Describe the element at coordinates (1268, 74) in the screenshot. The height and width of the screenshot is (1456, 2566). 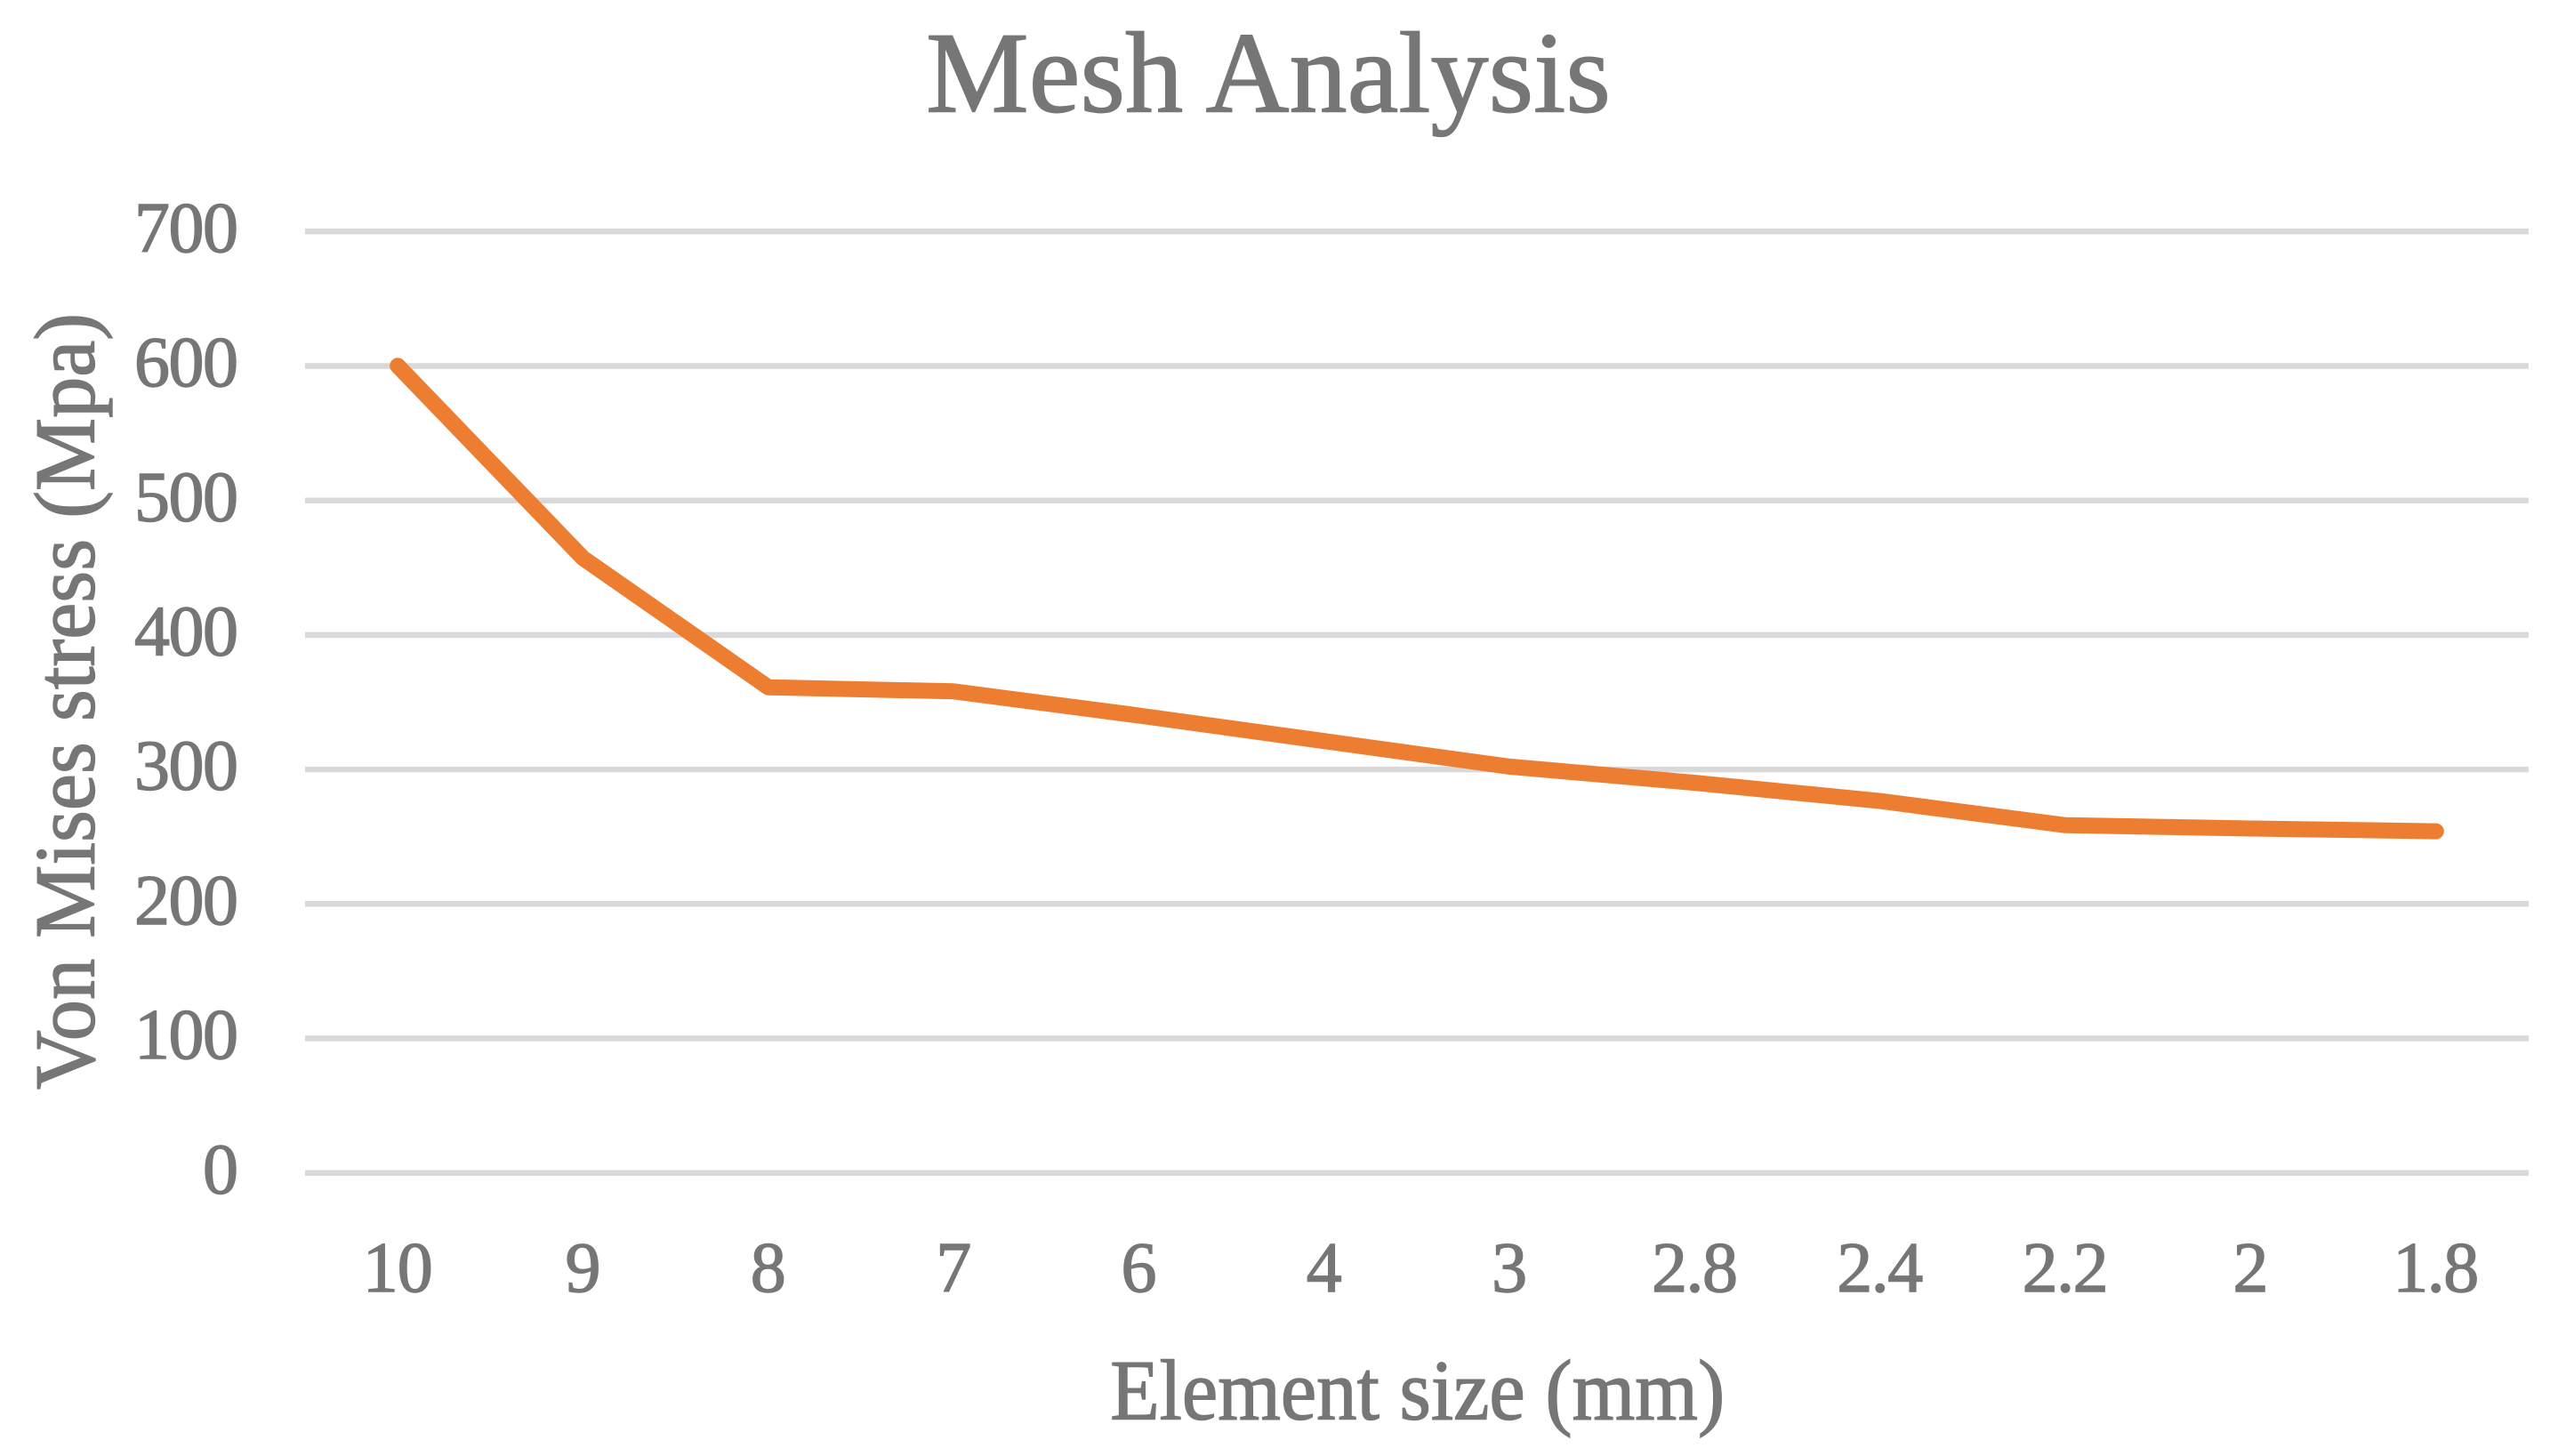
I see `svg-text: Mesh Analysis` at that location.